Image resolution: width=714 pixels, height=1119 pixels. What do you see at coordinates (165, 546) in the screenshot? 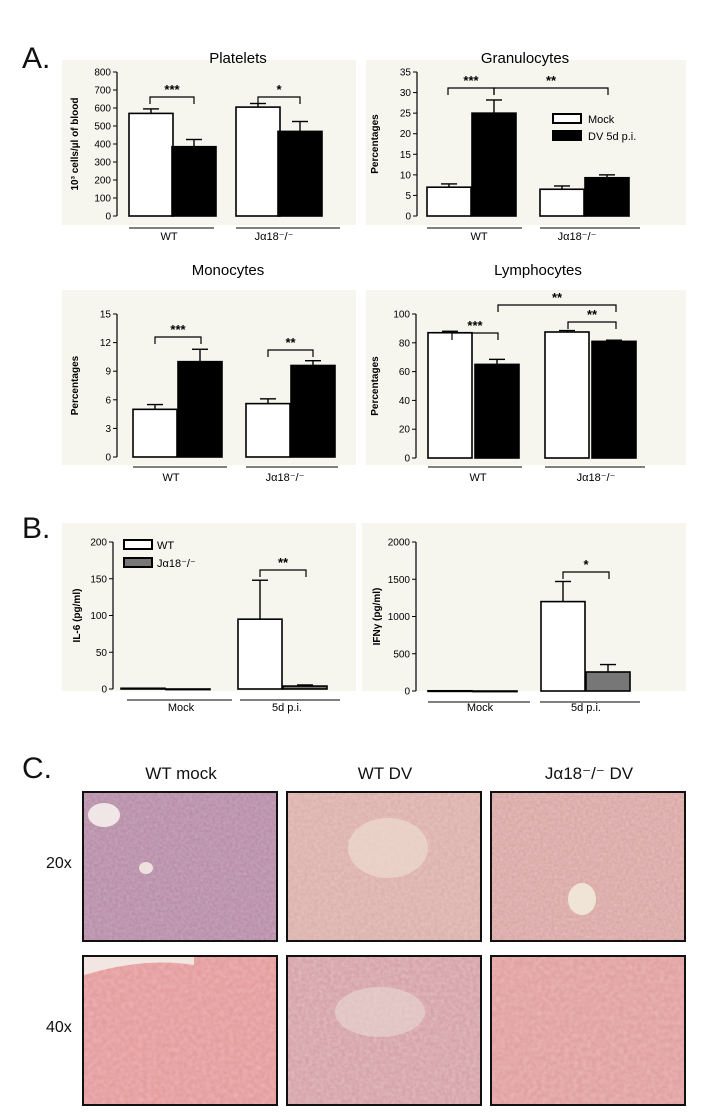
I see `legend-label-wt: WT` at bounding box center [165, 546].